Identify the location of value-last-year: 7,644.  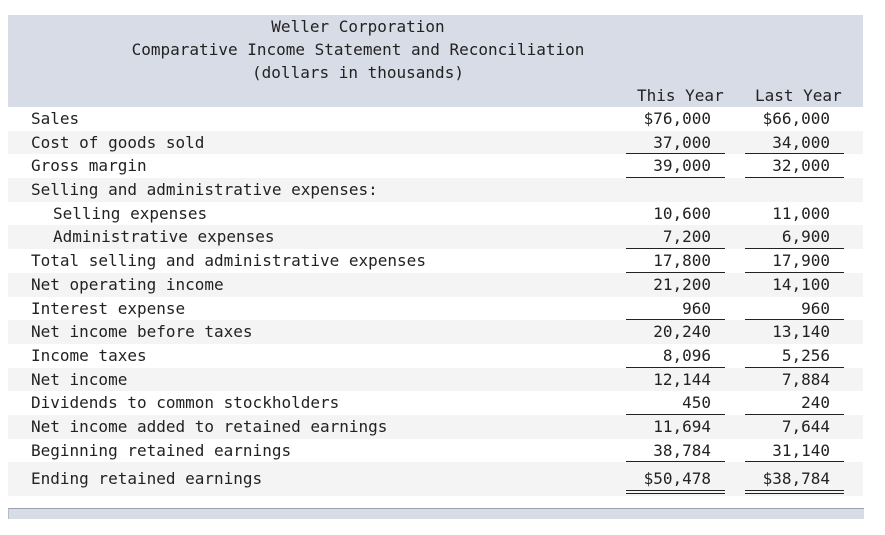
(805, 426).